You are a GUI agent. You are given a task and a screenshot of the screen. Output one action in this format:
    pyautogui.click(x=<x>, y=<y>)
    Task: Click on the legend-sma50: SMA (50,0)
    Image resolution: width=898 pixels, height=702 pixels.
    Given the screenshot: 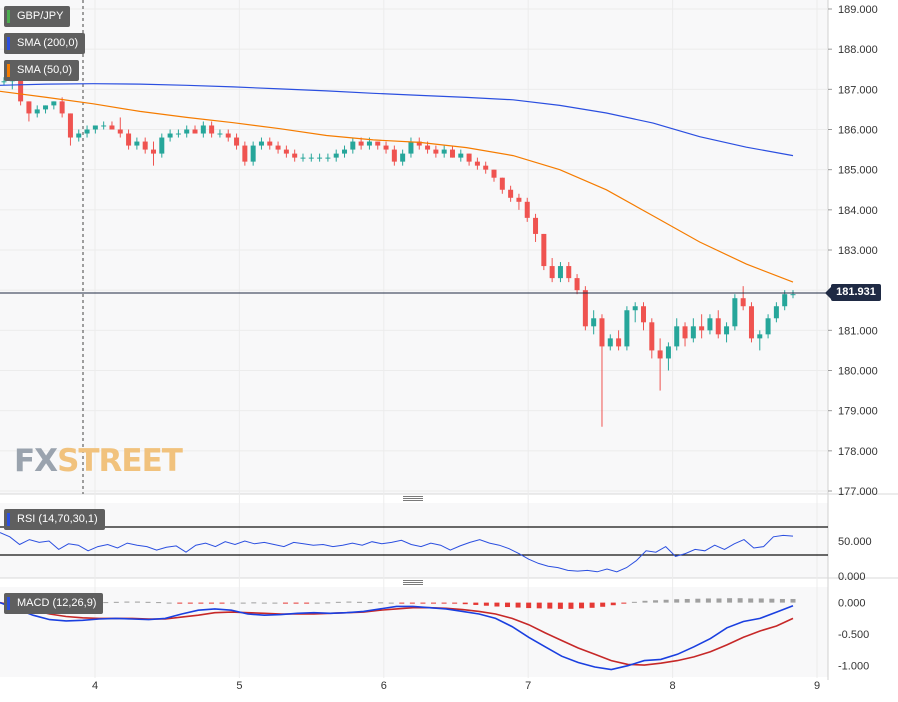 What is the action you would take?
    pyautogui.click(x=42, y=70)
    